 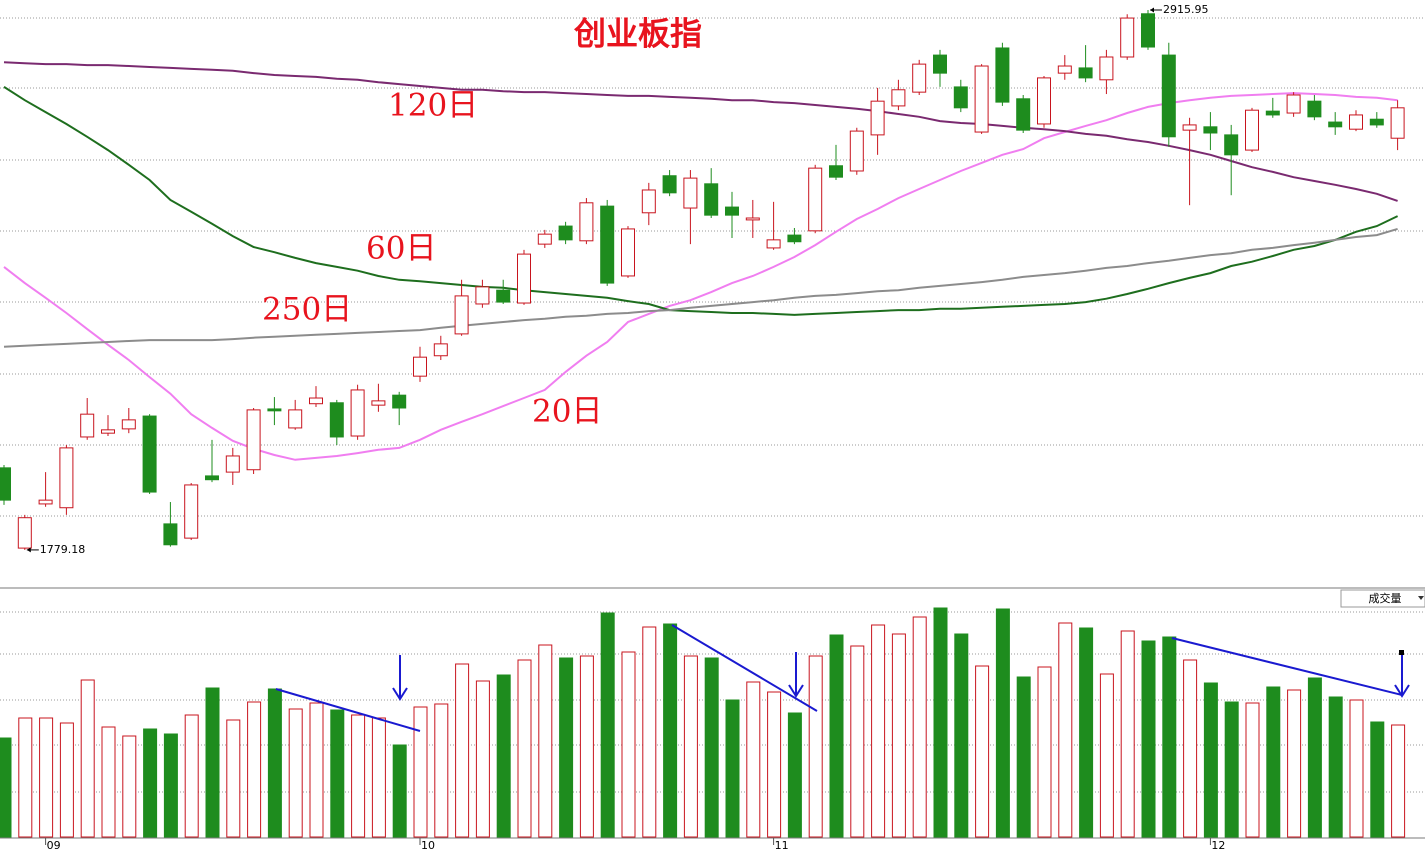 I want to click on x-tick-label: 09, so click(x=54, y=845).